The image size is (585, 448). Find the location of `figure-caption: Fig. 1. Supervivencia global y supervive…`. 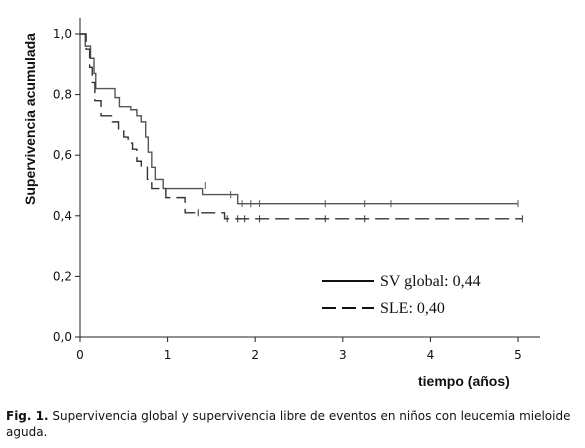

figure-caption: Fig. 1. Supervivencia global y supervive… is located at coordinates (293, 424).